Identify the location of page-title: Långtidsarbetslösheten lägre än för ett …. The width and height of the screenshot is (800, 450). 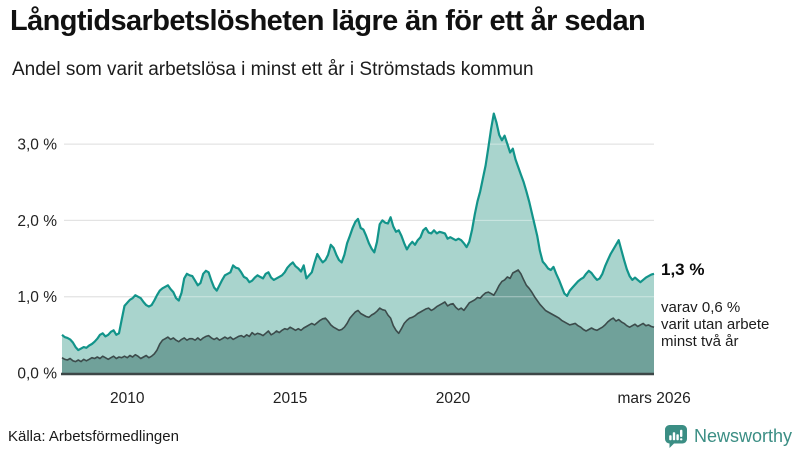
(328, 21).